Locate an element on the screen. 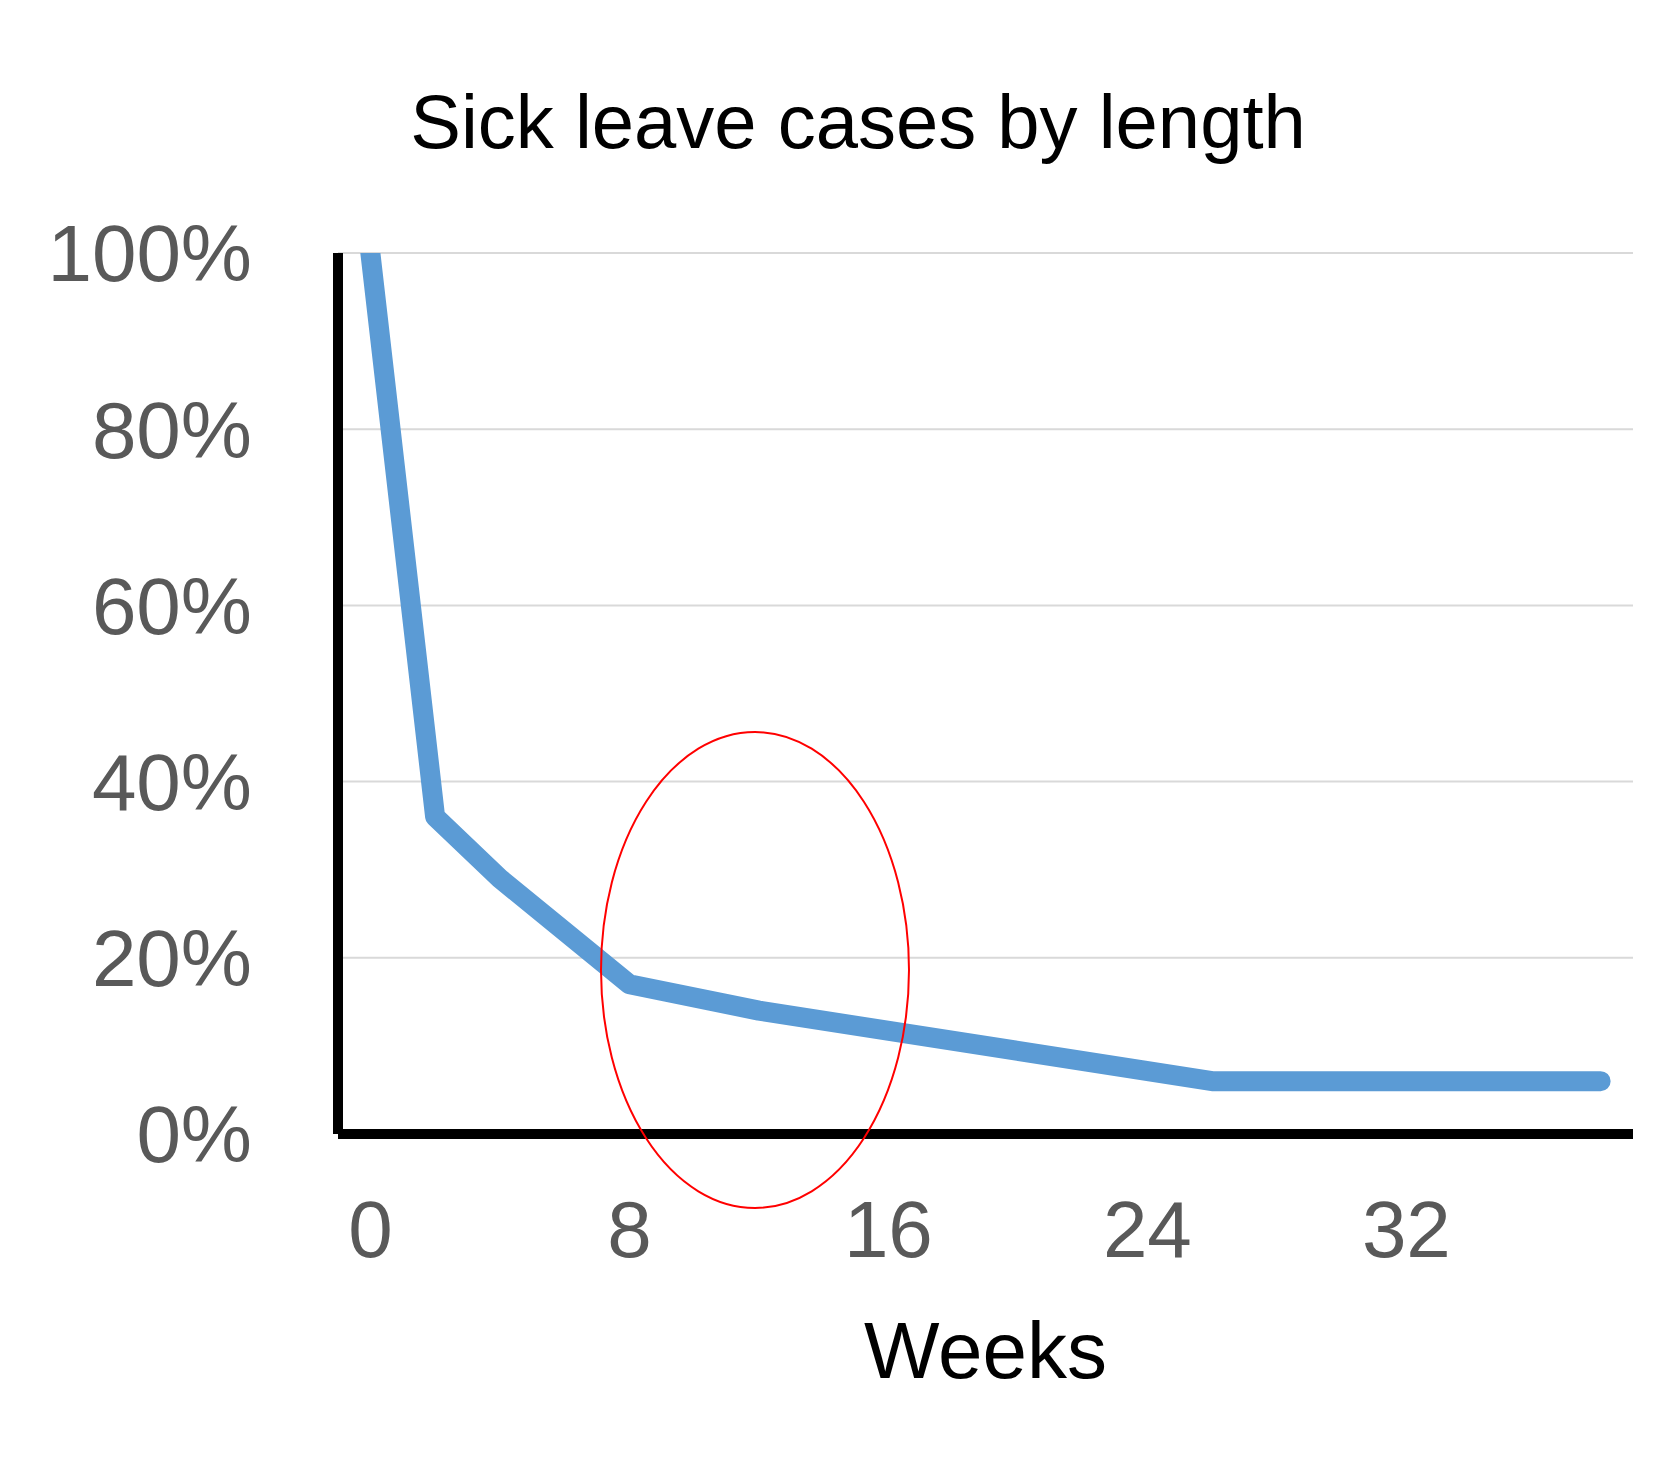 The image size is (1669, 1469). y-tick-label: 40% is located at coordinates (171, 782).